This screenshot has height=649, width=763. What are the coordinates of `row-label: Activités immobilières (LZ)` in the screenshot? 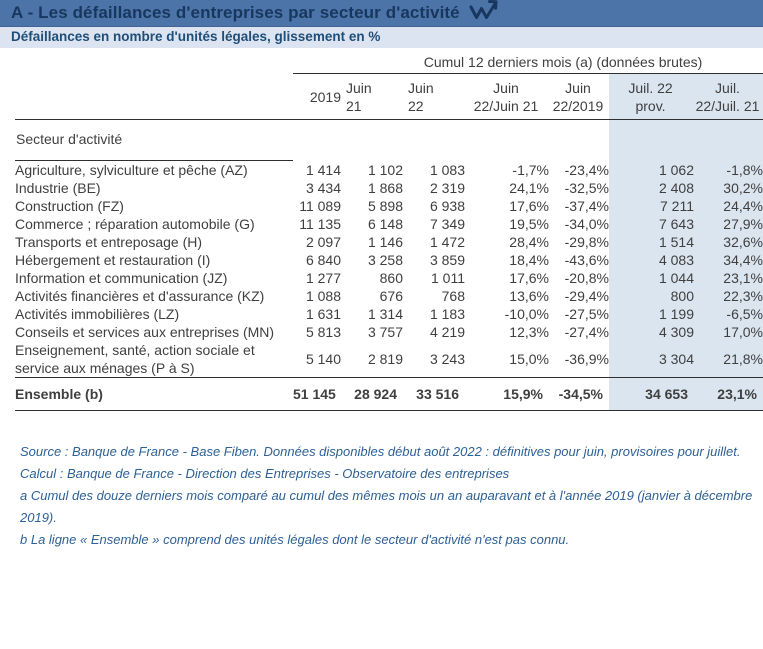 It's located at (97, 314).